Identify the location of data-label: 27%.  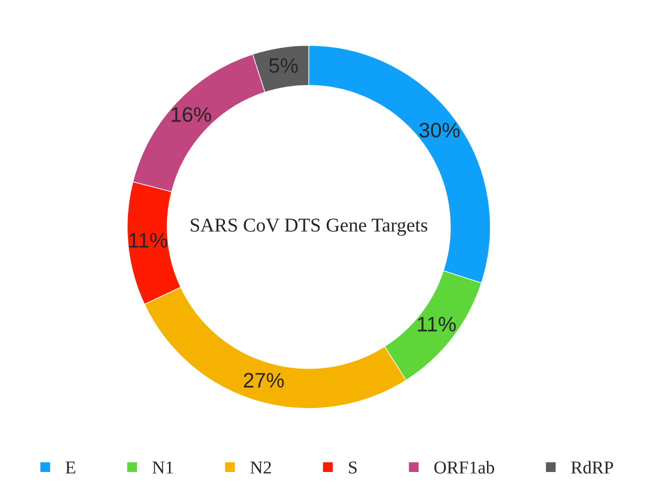
(264, 380).